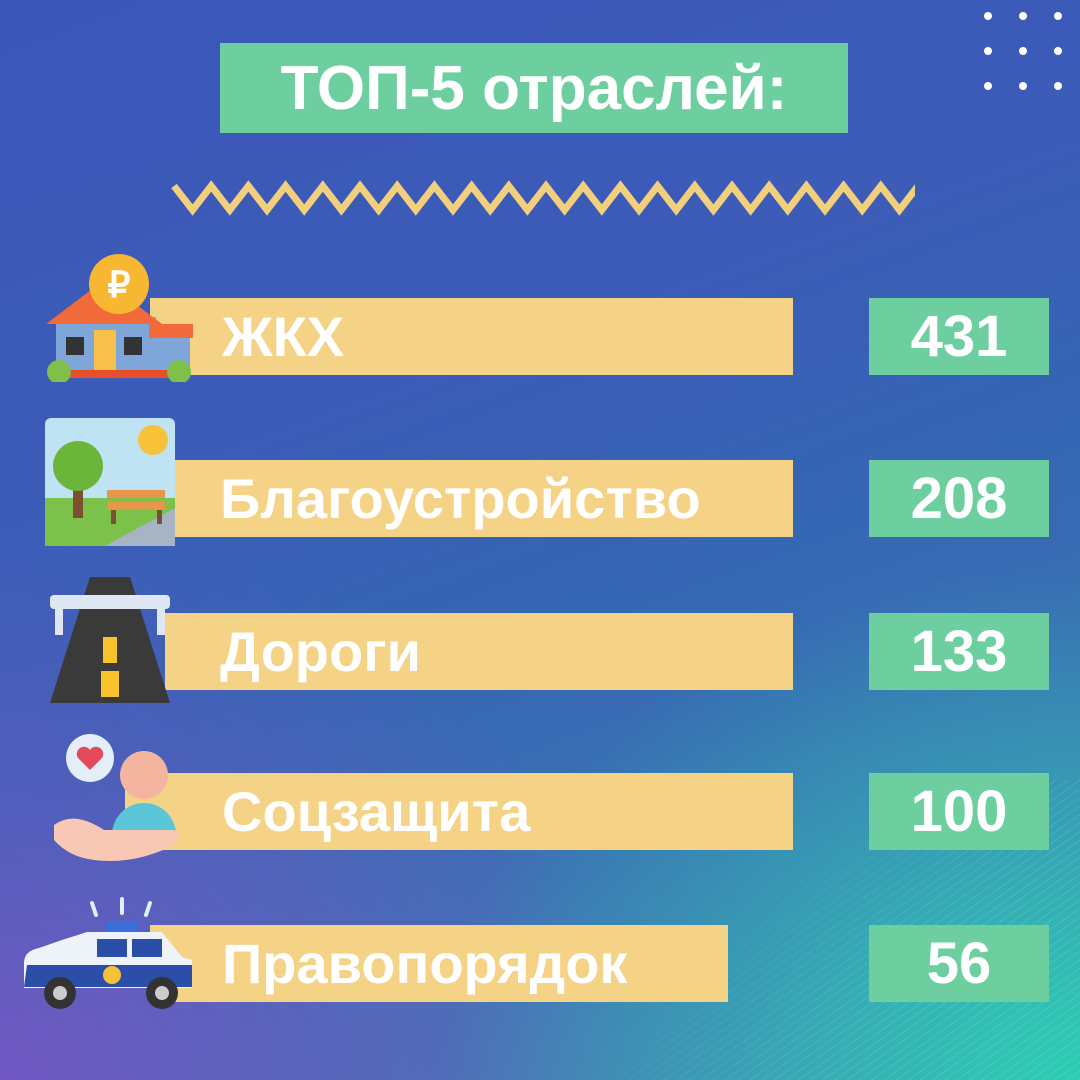  I want to click on zigzag-divider, so click(543, 198).